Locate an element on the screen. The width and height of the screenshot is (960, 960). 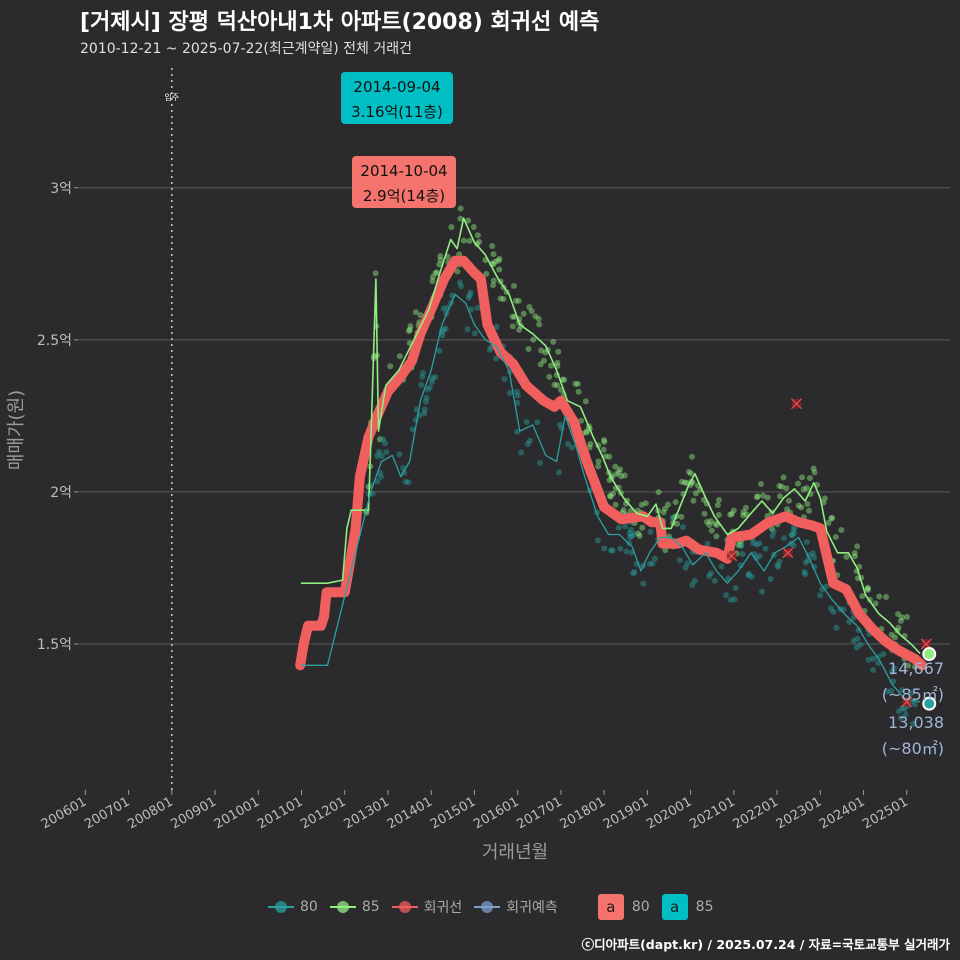
x-tick-label: 202401 is located at coordinates (842, 813).